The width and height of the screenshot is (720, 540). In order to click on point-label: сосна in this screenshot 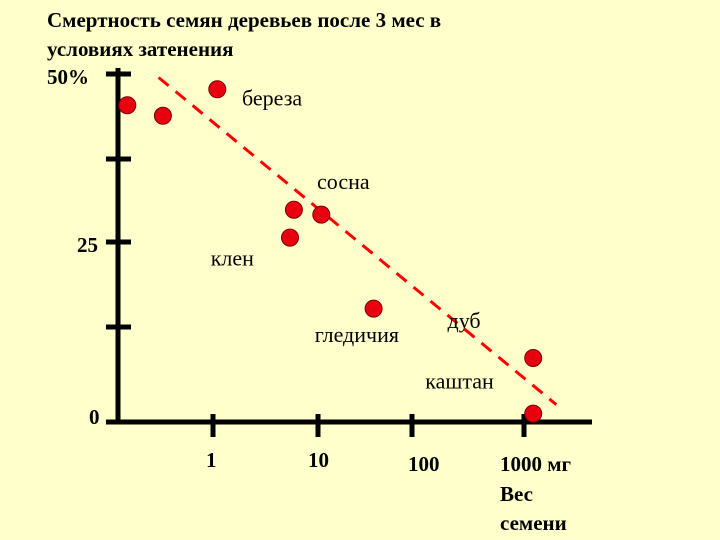, I will do `click(343, 181)`.